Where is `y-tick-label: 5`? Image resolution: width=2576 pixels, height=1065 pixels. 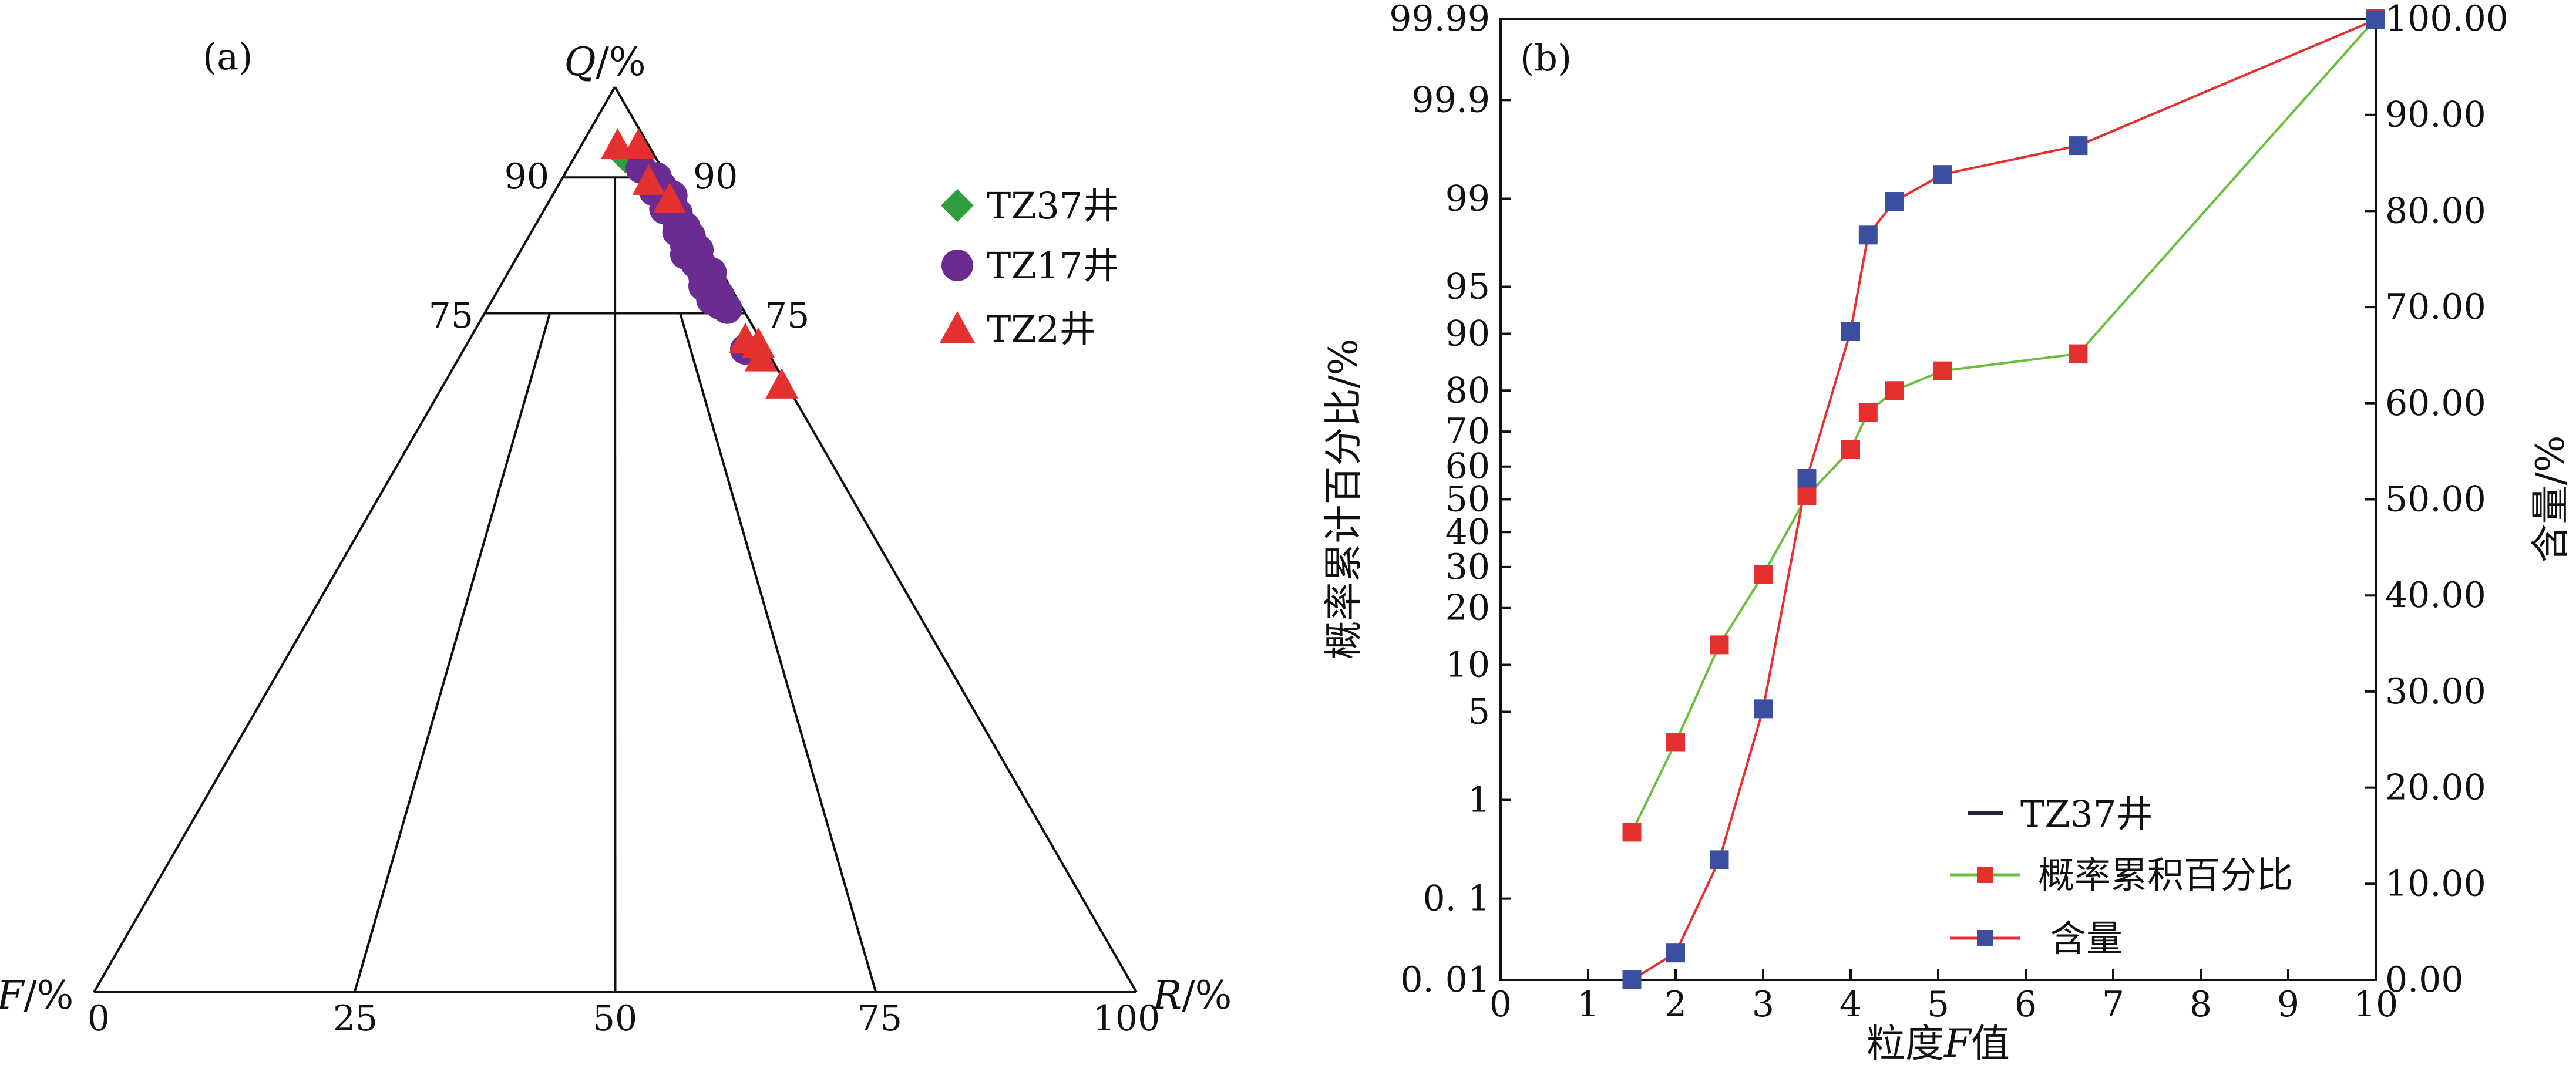 y-tick-label: 5 is located at coordinates (1479, 713).